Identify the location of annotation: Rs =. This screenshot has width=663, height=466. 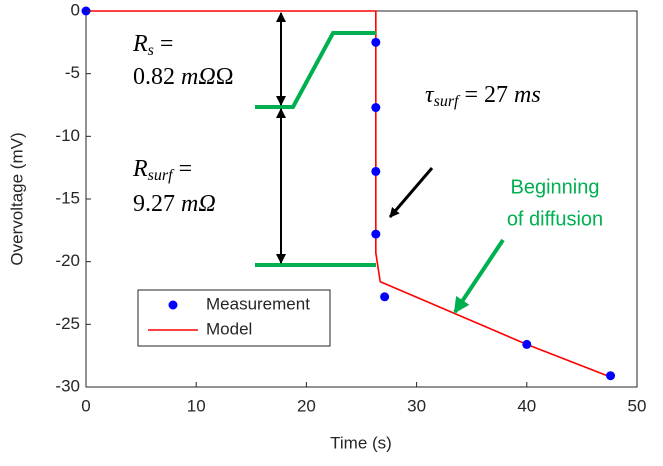
(152, 45).